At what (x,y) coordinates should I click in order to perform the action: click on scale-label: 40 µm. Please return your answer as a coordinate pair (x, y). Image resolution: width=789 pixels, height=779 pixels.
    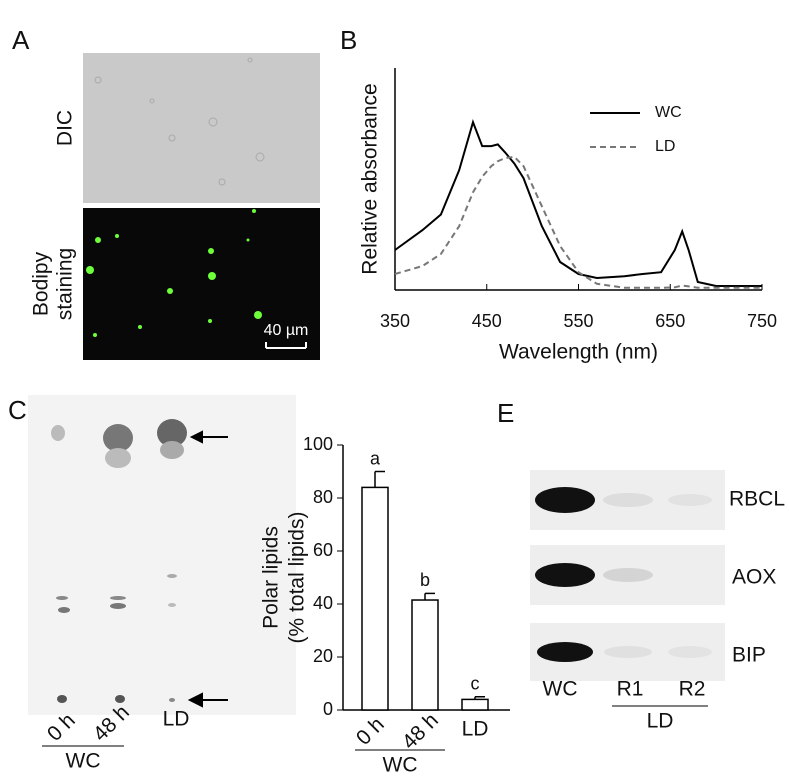
    Looking at the image, I should click on (286, 330).